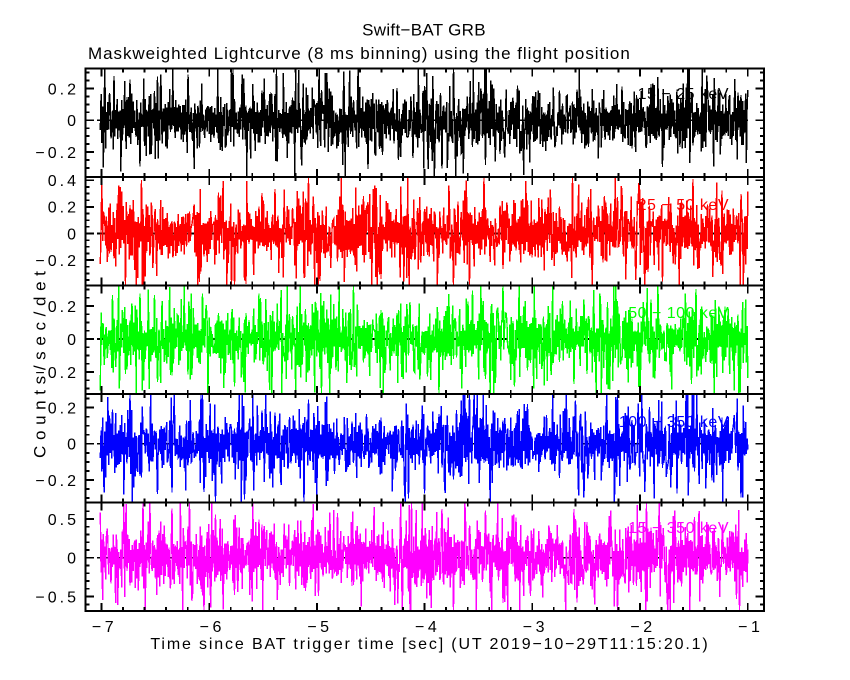 This screenshot has height=680, width=850. Describe the element at coordinates (63, 520) in the screenshot. I see `svg-text: 0.5` at that location.